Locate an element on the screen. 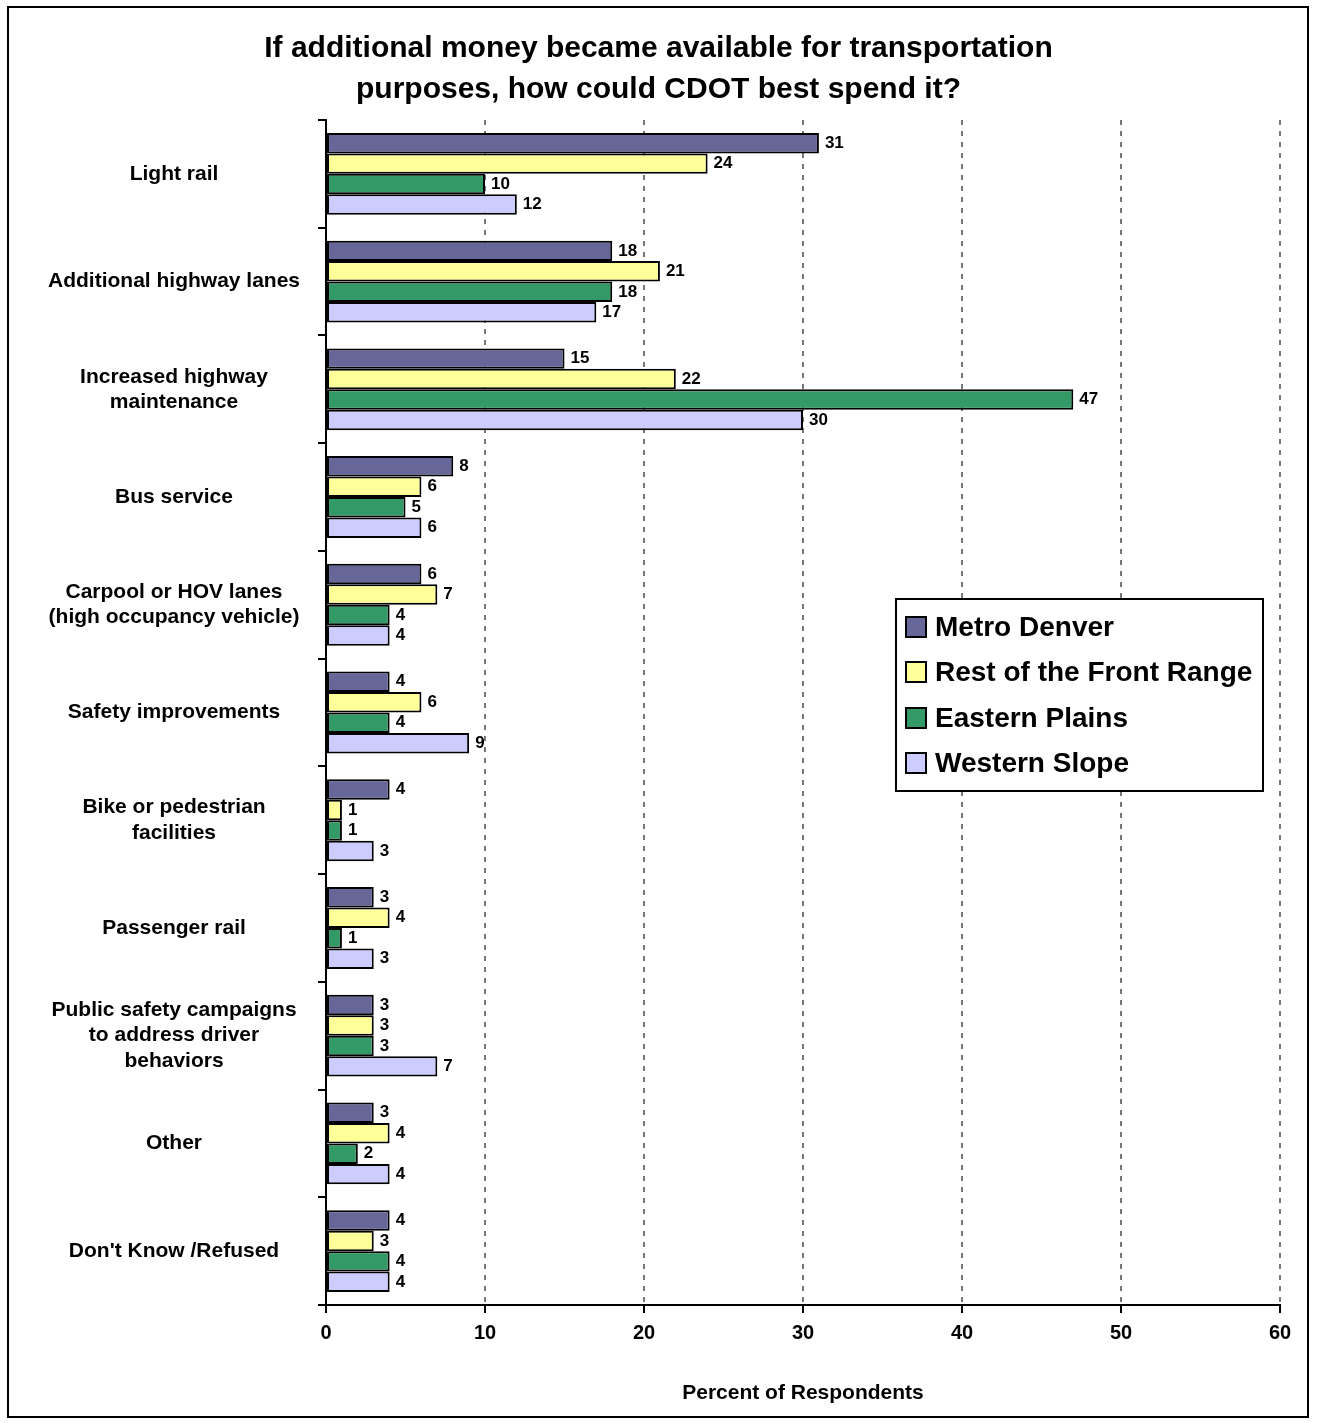 The width and height of the screenshot is (1317, 1423). data-label: 8 is located at coordinates (464, 466).